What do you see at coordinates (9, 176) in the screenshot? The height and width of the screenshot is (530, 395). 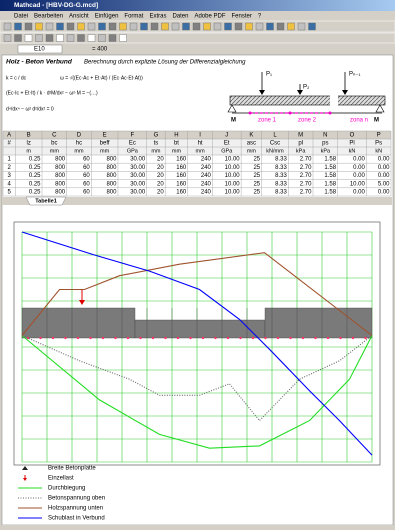 I see `cell: 3` at bounding box center [9, 176].